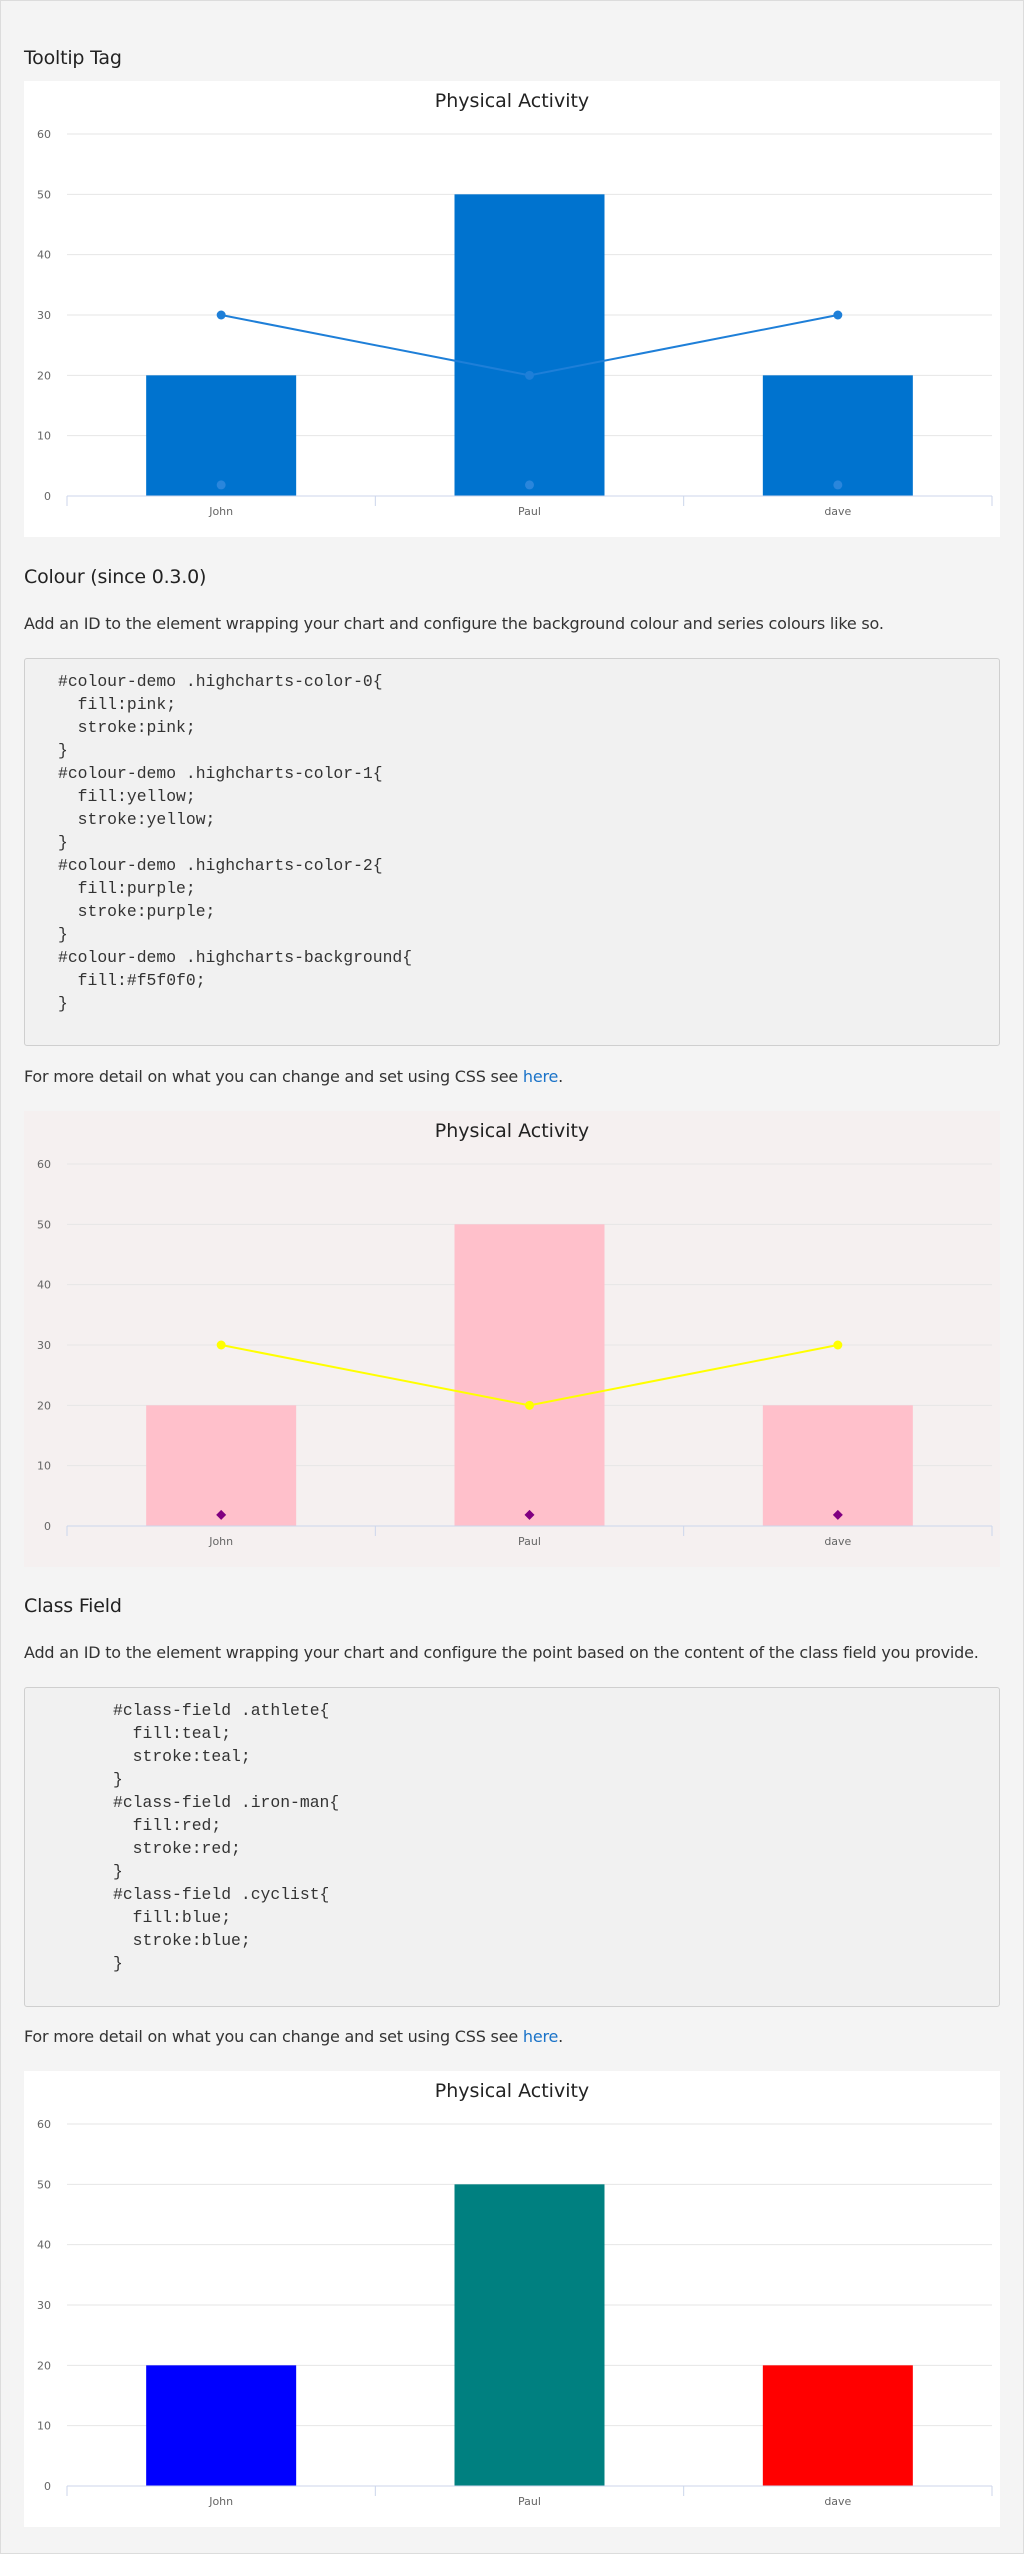 This screenshot has width=1024, height=2554. I want to click on colour-section-title: Colour (since 0.3.0), so click(115, 577).